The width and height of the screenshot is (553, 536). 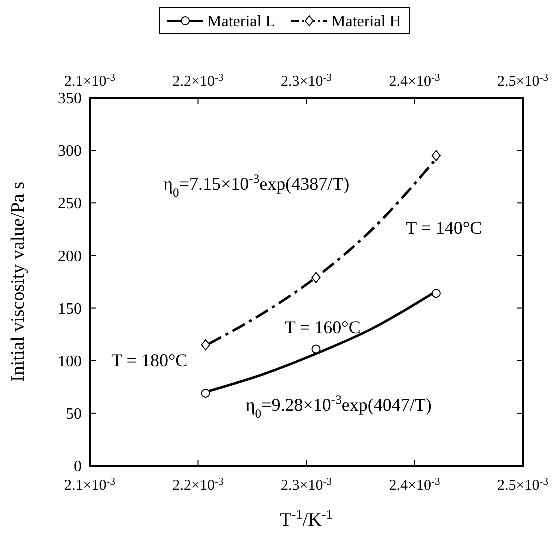 What do you see at coordinates (257, 186) in the screenshot?
I see `annotation: η$_{0}$=7.15×10$^{-3}$exp(4387/T)` at bounding box center [257, 186].